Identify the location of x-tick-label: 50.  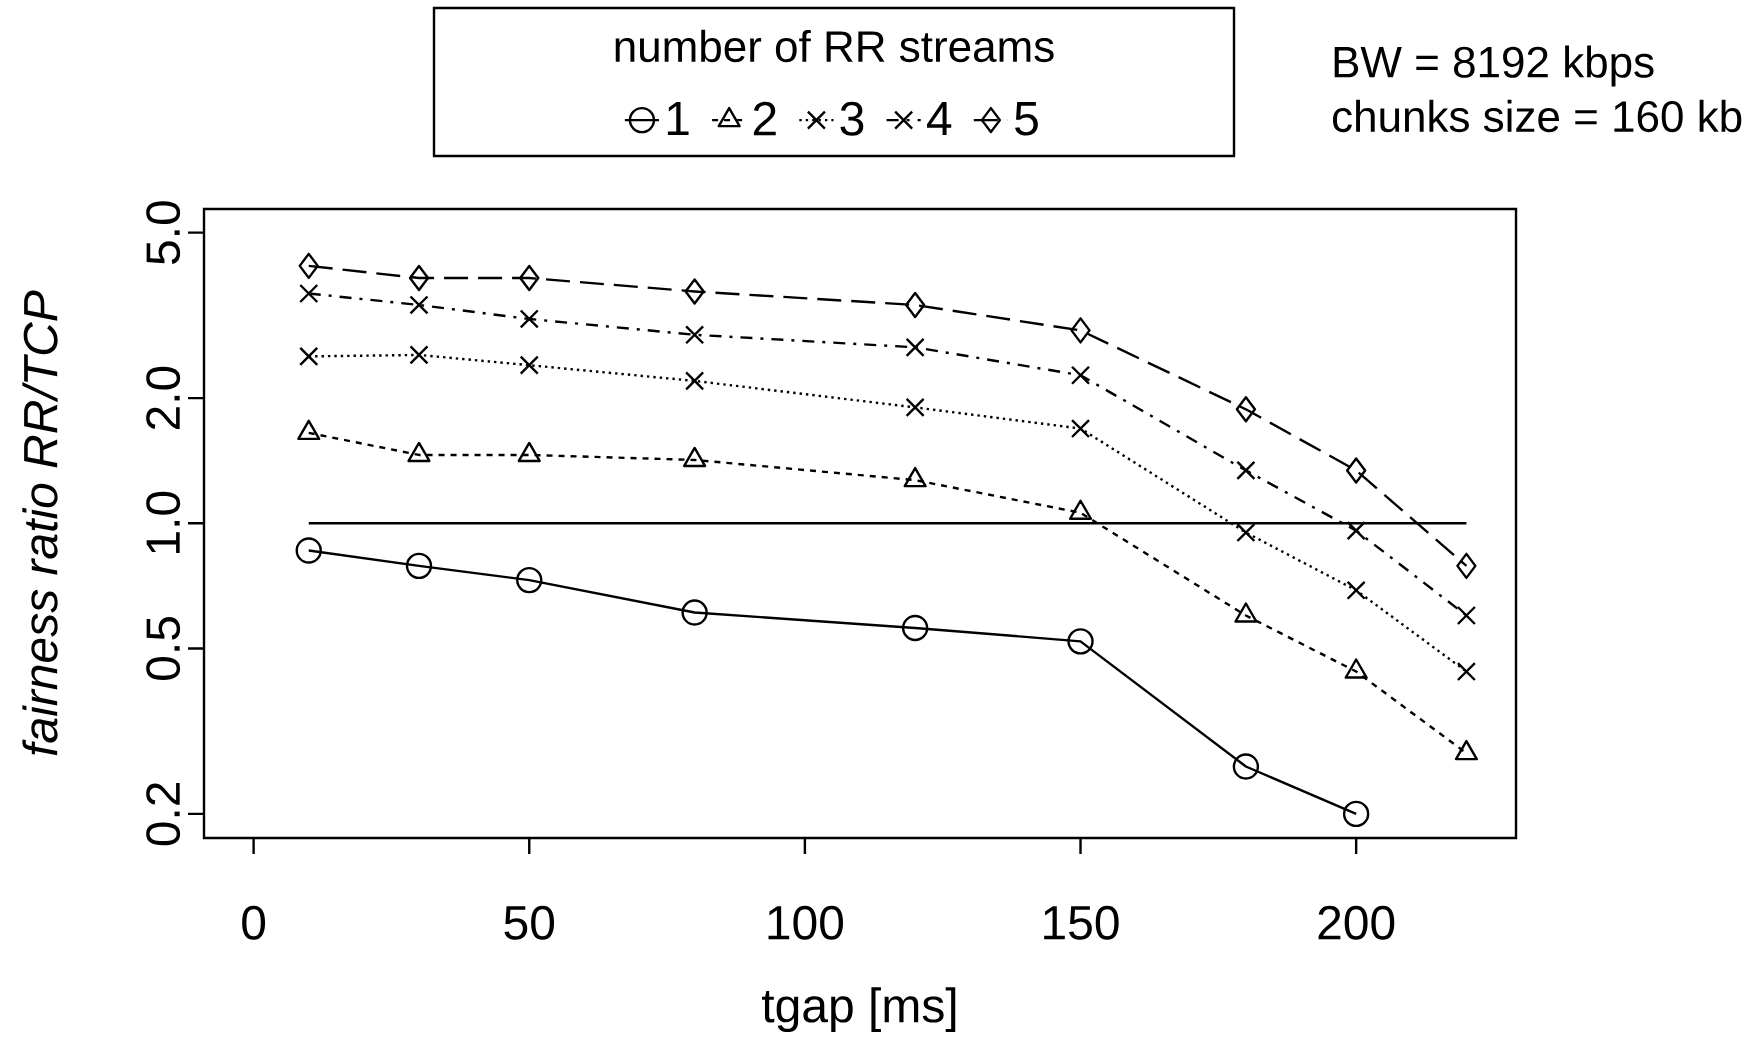
(529, 922).